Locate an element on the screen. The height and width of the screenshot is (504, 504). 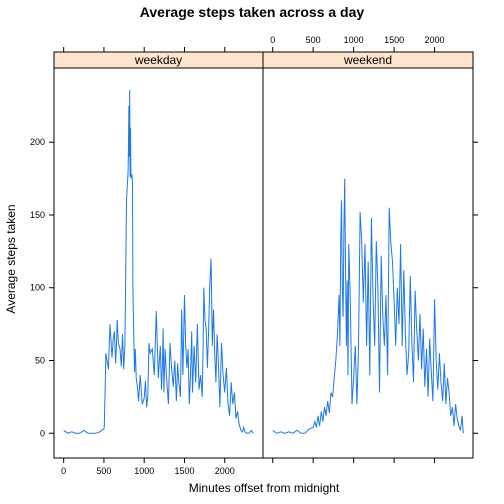
x-tick-label-bottom: 2000 is located at coordinates (225, 471).